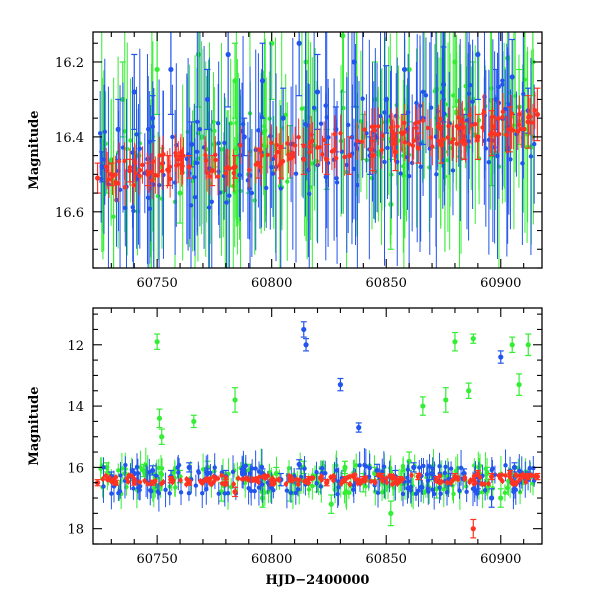 The width and height of the screenshot is (600, 600). What do you see at coordinates (500, 283) in the screenshot?
I see `x-tick-label: 60900` at bounding box center [500, 283].